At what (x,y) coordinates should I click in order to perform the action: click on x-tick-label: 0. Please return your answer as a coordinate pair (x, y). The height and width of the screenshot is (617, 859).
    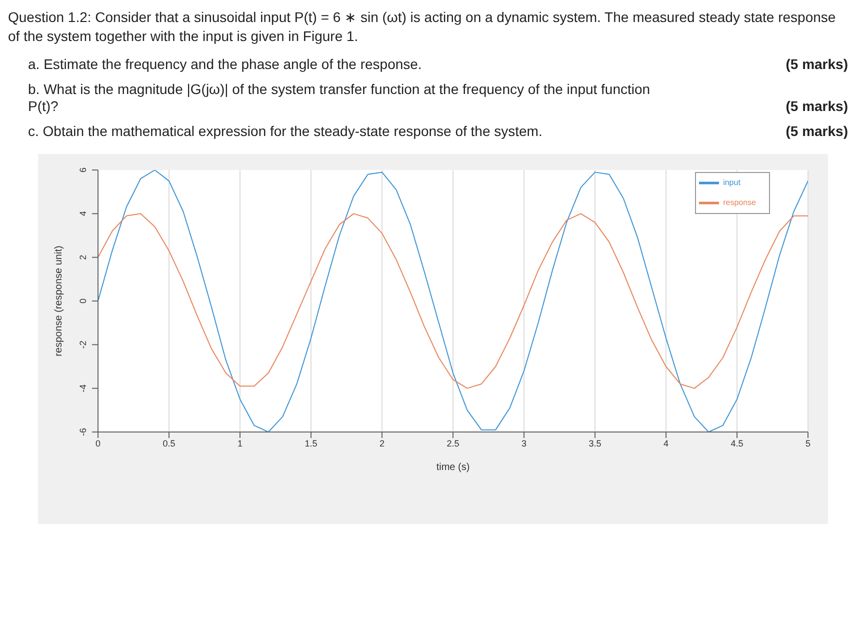
    Looking at the image, I should click on (98, 443).